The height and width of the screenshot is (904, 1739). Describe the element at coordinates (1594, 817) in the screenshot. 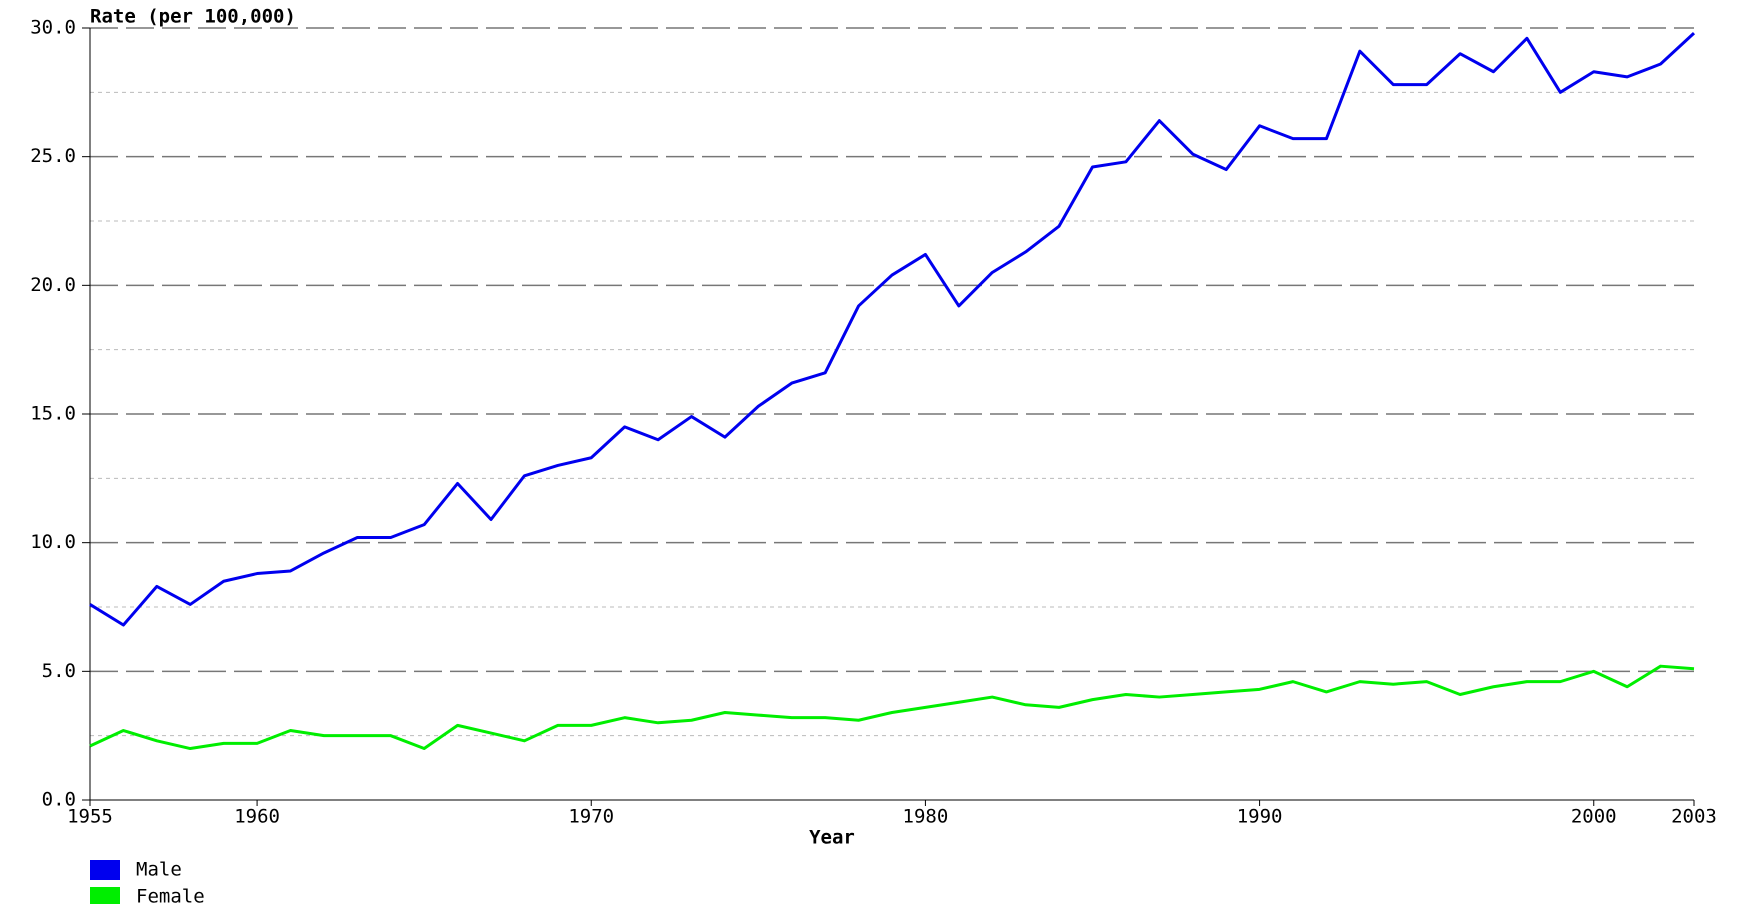

I see `x-tick-label: 2000` at that location.